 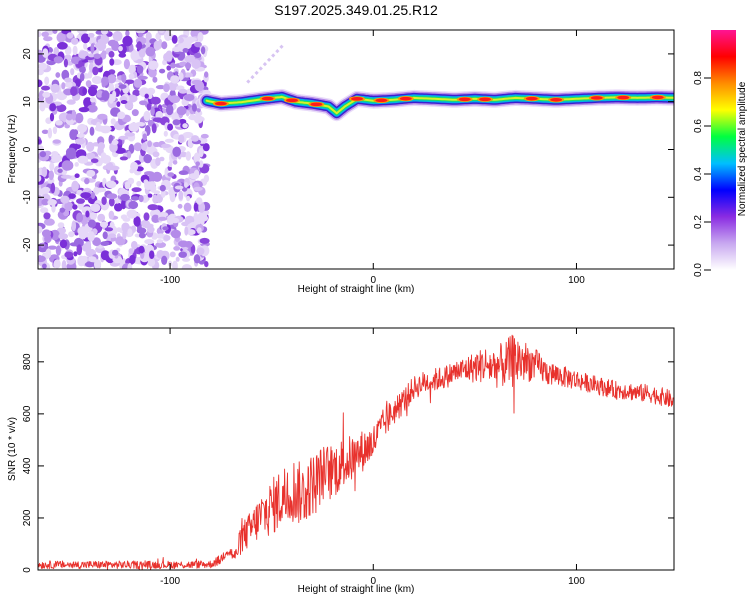 What do you see at coordinates (356, 289) in the screenshot?
I see `heatmap-x-label: Height of straight line (km)` at bounding box center [356, 289].